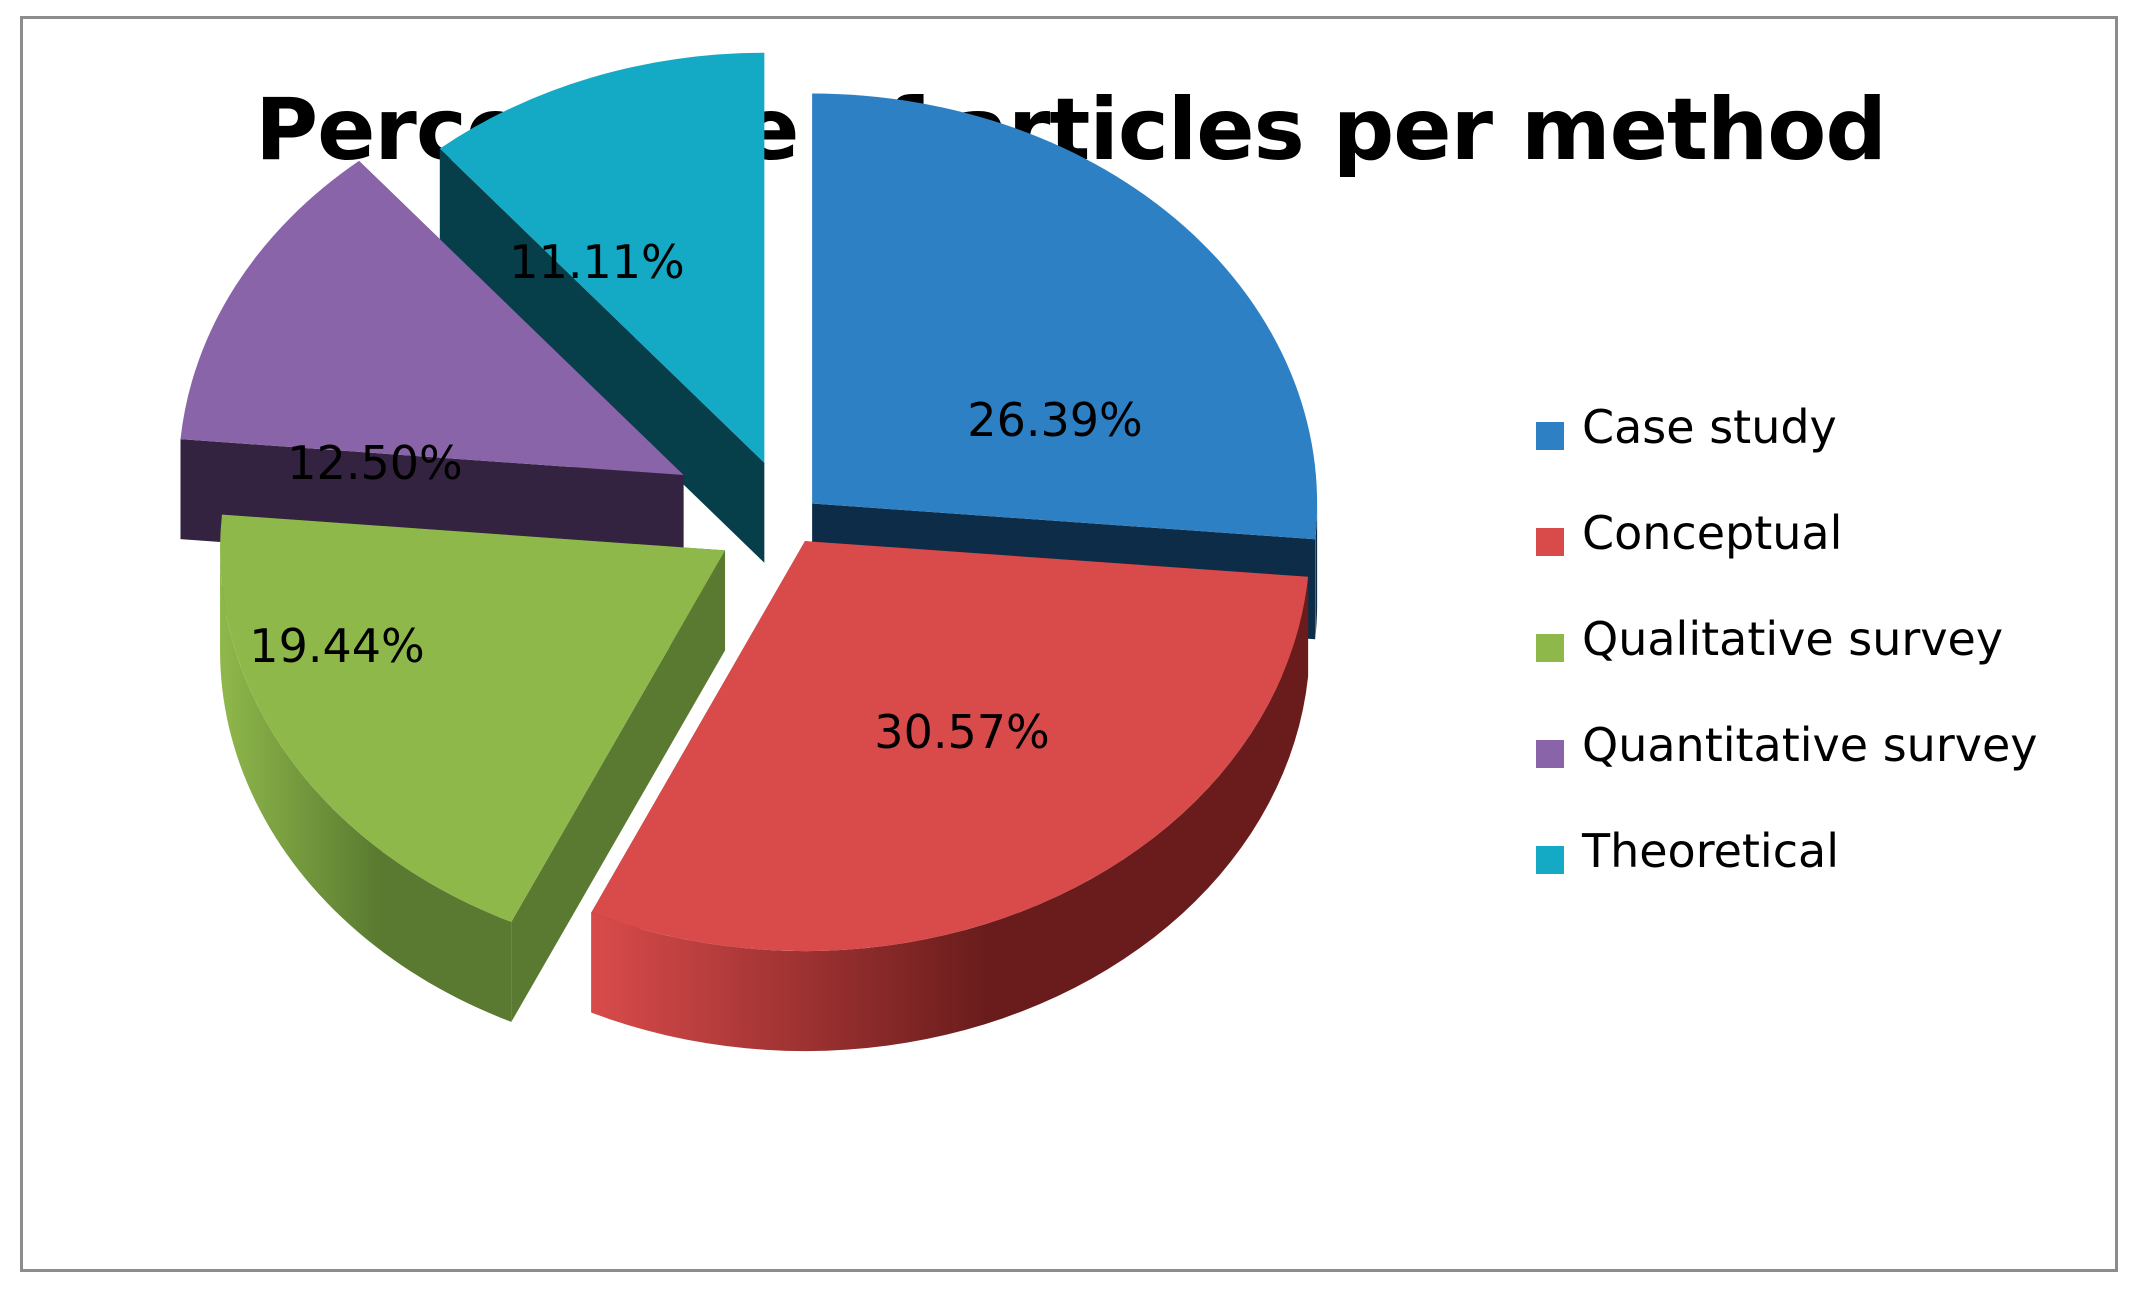 This screenshot has height=1297, width=2141. What do you see at coordinates (1710, 851) in the screenshot?
I see `legend-label: Theoretical` at bounding box center [1710, 851].